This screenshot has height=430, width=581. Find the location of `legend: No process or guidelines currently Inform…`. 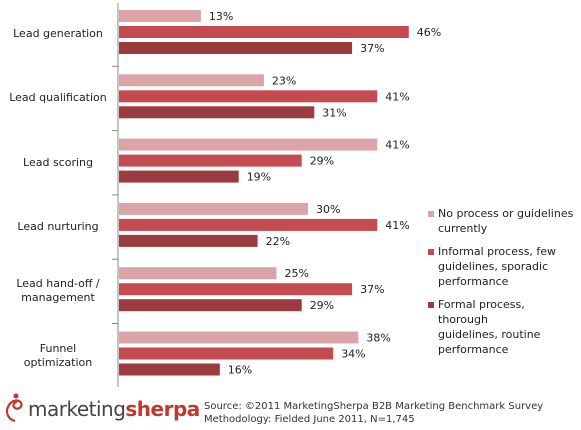

legend: No process or guidelines currently Inform… is located at coordinates (503, 285).